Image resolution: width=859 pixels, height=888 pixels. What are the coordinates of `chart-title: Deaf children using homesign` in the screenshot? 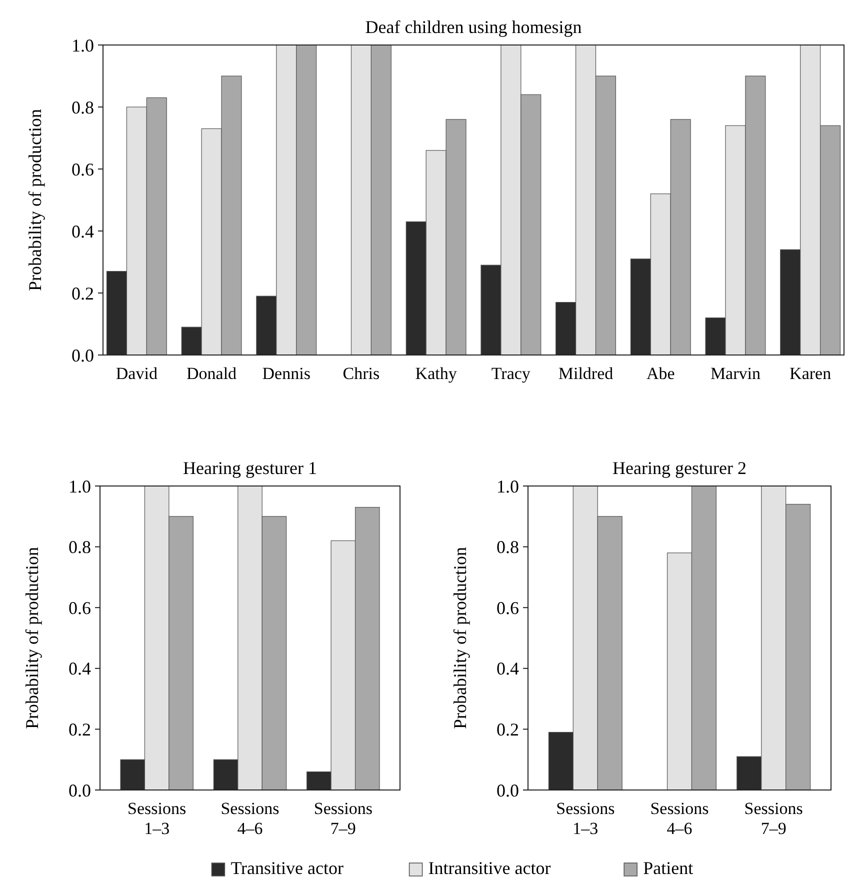 It's located at (473, 27).